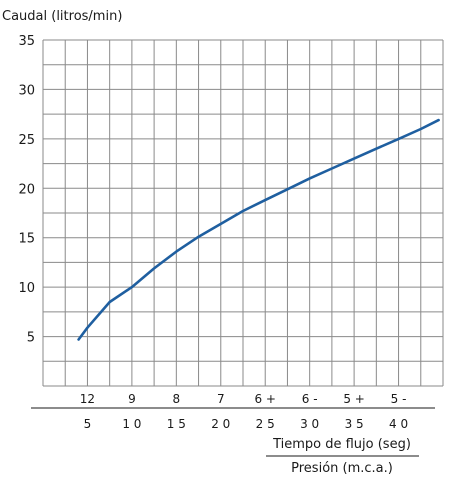 The image size is (449, 478). What do you see at coordinates (221, 399) in the screenshot?
I see `x-tick-label-tiempo: 7` at bounding box center [221, 399].